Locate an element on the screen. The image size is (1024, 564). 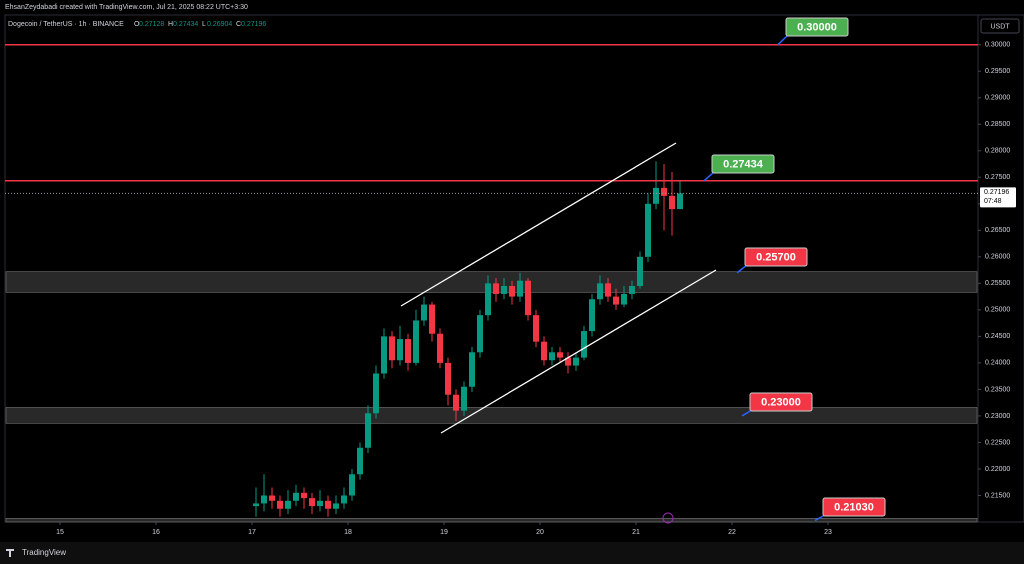
ohlc-value: 0.27434 is located at coordinates (185, 24).